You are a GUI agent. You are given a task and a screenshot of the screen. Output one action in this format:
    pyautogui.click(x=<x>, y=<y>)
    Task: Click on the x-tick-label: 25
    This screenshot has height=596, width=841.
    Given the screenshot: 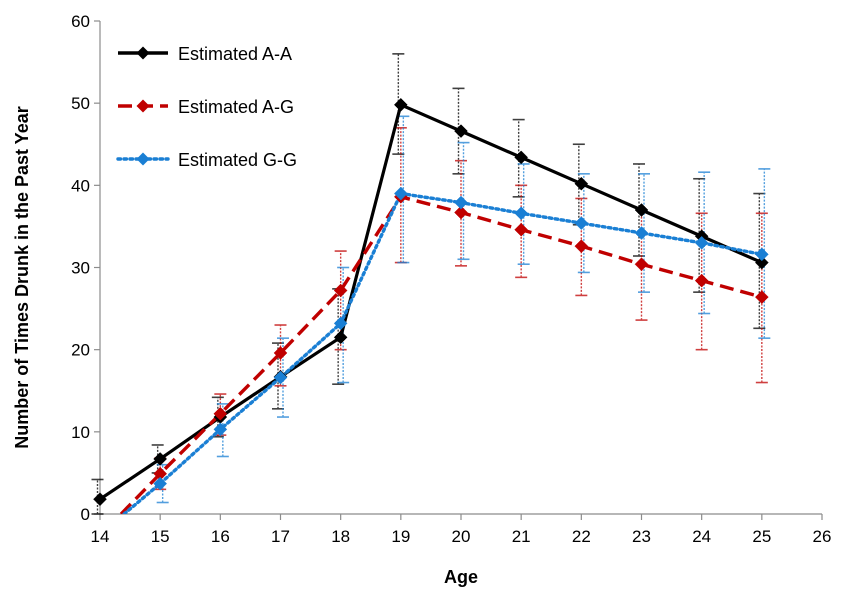 What is the action you would take?
    pyautogui.click(x=761, y=536)
    